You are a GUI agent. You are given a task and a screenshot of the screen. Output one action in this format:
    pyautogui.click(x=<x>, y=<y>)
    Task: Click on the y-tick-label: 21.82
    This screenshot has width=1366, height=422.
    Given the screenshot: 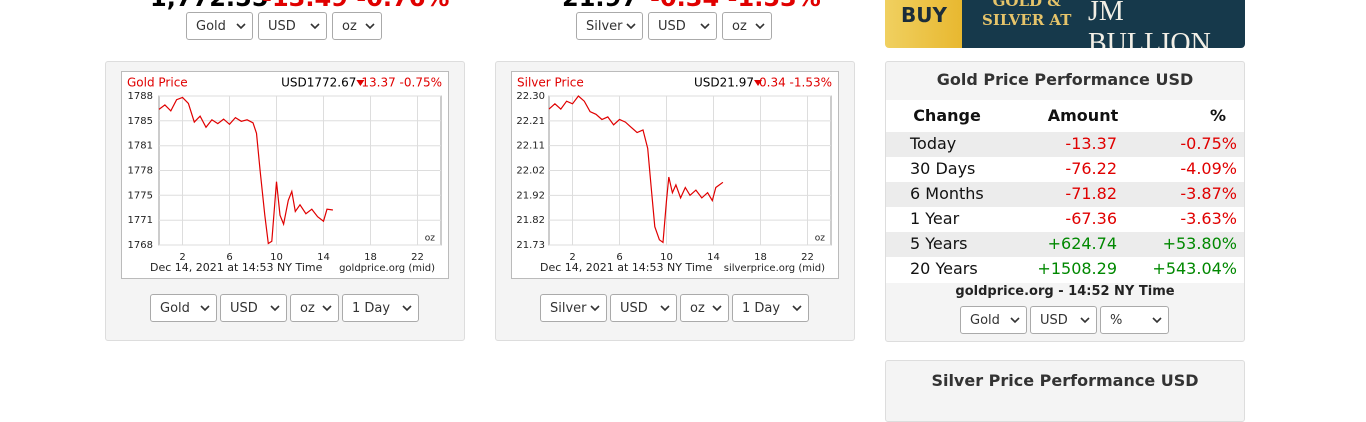 What is the action you would take?
    pyautogui.click(x=530, y=220)
    